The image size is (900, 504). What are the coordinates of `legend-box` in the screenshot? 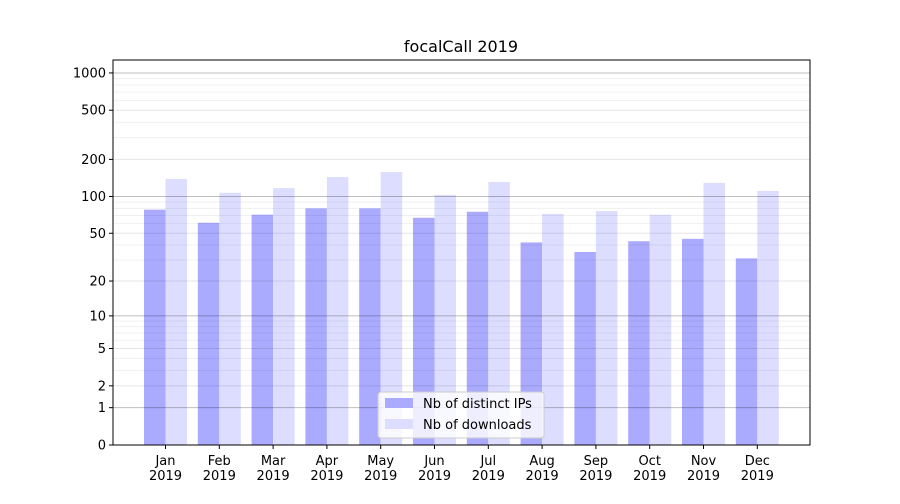 It's located at (461, 415).